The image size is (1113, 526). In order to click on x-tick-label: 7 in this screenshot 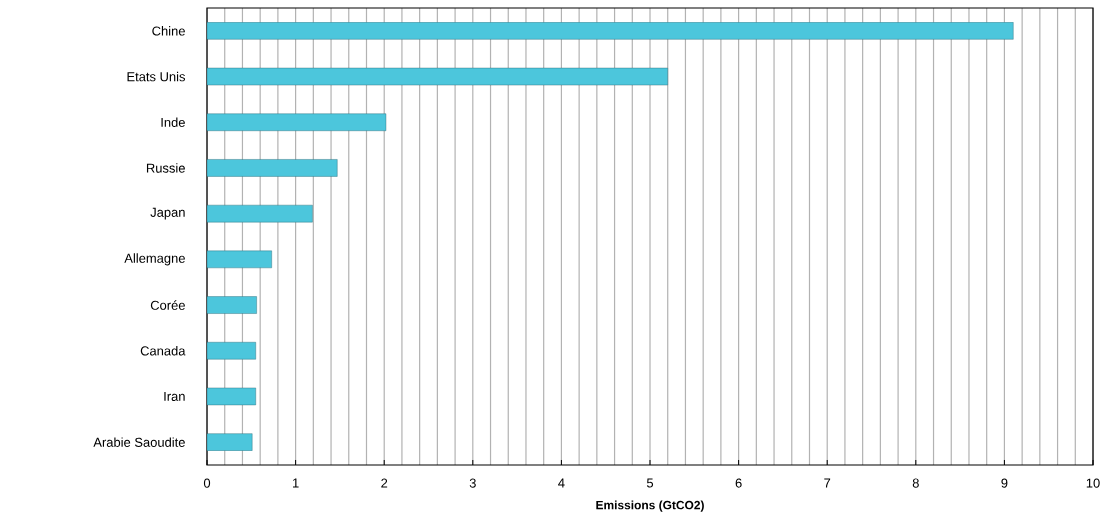, I will do `click(827, 483)`.